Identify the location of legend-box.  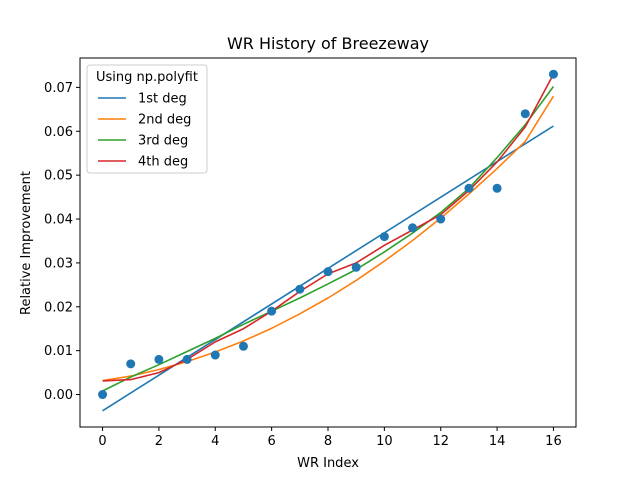
(147, 119).